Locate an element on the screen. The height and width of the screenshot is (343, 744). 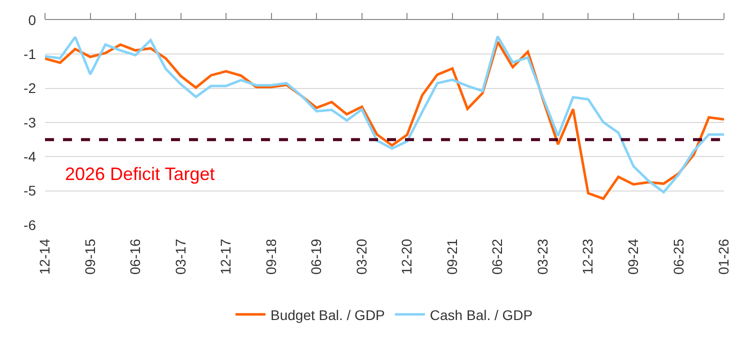
y-tick-label: -2 is located at coordinates (30, 88).